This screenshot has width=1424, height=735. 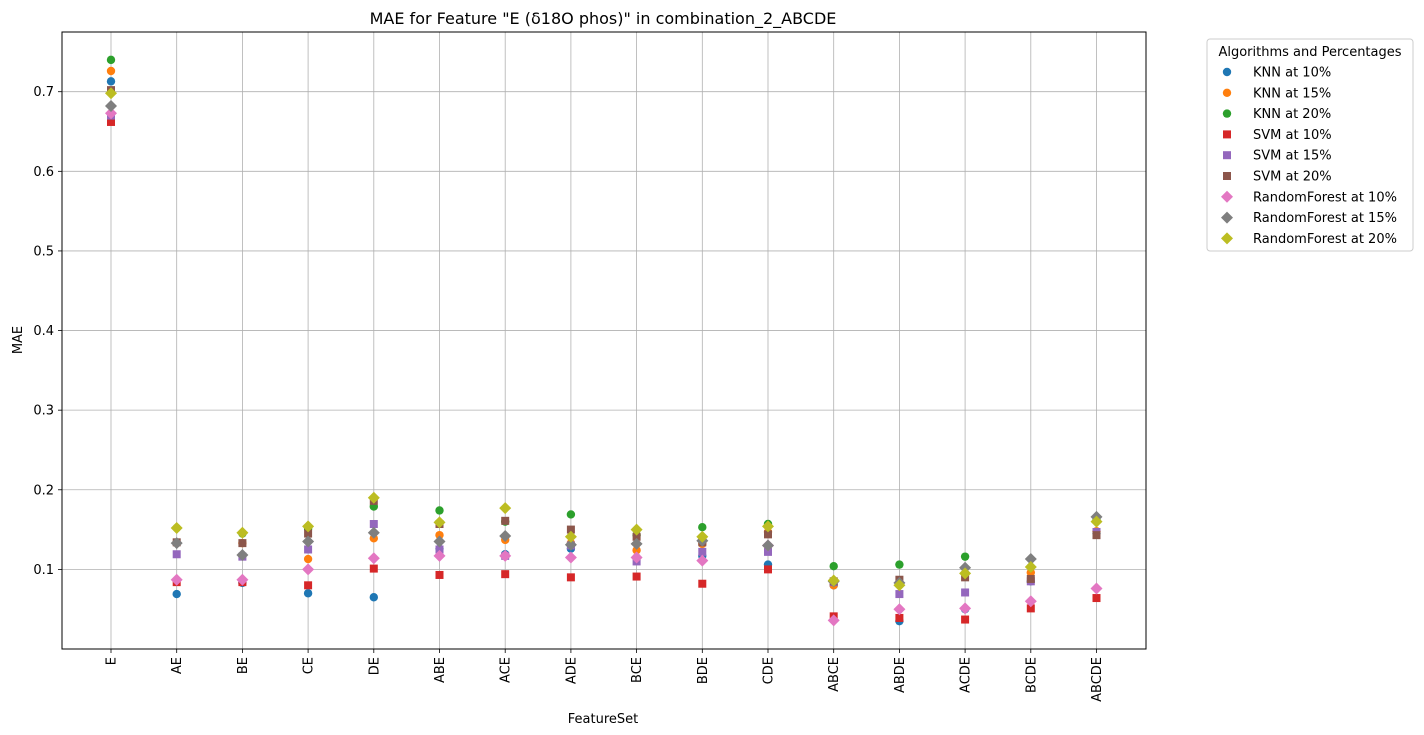 What do you see at coordinates (703, 670) in the screenshot?
I see `x-tick-label: BDE` at bounding box center [703, 670].